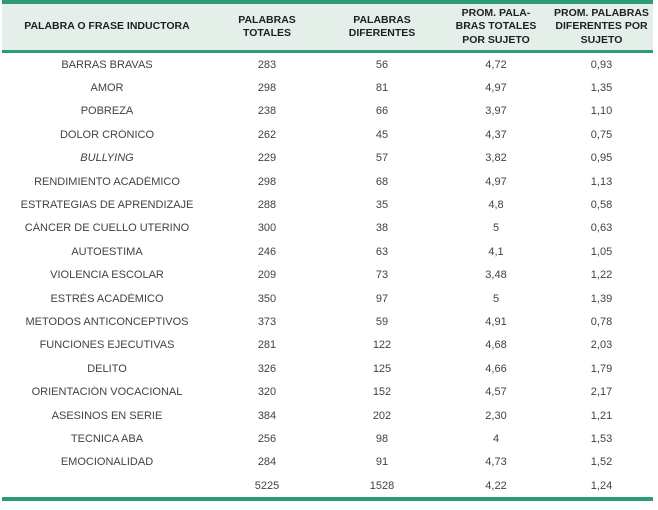  I want to click on cell: 4,22, so click(496, 485).